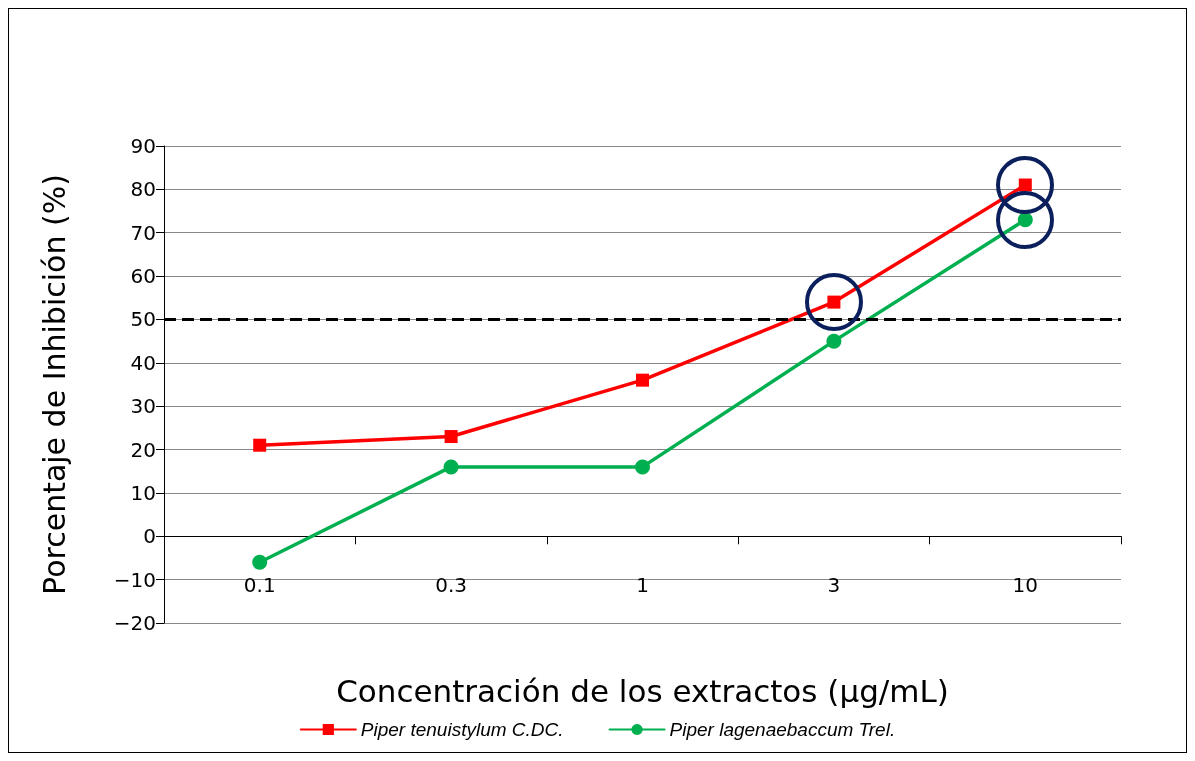 Image resolution: width=1195 pixels, height=761 pixels. I want to click on y-tick-label: 20, so click(143, 449).